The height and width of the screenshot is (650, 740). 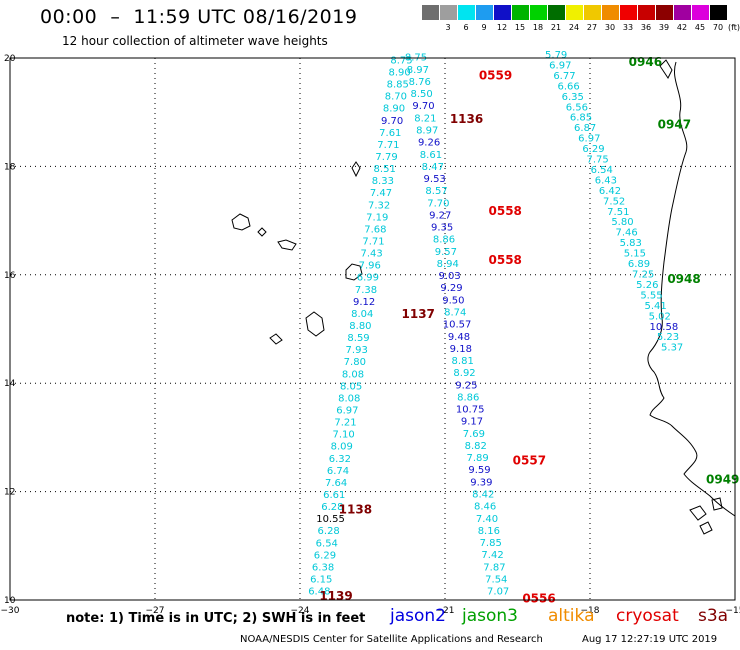 What do you see at coordinates (470, 410) in the screenshot?
I see `swh-value: 10.75` at bounding box center [470, 410].